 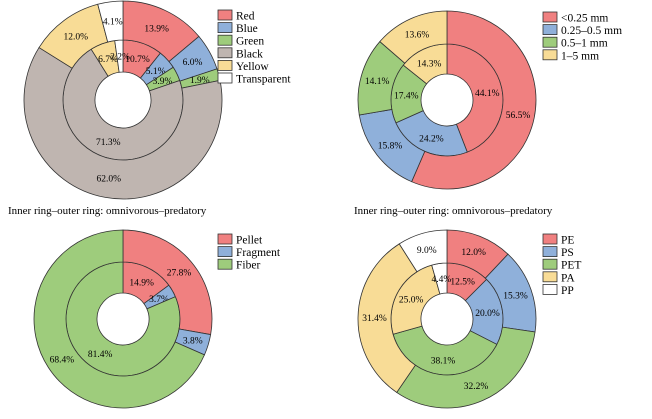 What do you see at coordinates (200, 81) in the screenshot?
I see `outer-ring-label-green: 1.9%` at bounding box center [200, 81].